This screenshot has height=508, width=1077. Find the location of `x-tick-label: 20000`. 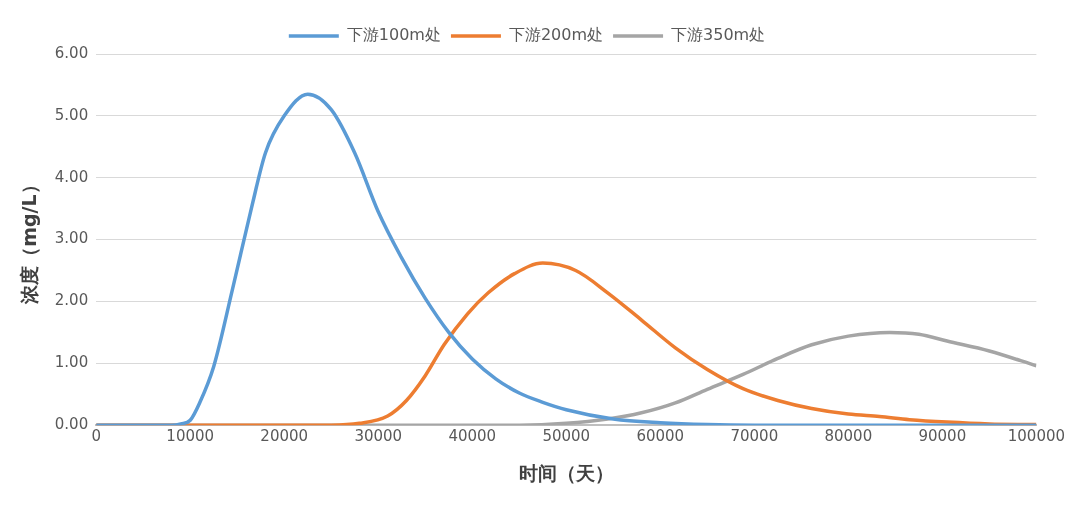

x-tick-label: 20000 is located at coordinates (284, 436).